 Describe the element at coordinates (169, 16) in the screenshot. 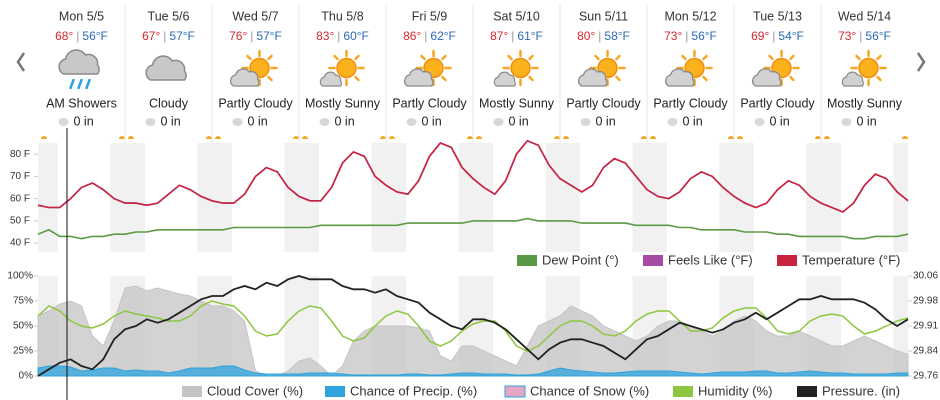

I see `day-date: Tue 5/6` at that location.